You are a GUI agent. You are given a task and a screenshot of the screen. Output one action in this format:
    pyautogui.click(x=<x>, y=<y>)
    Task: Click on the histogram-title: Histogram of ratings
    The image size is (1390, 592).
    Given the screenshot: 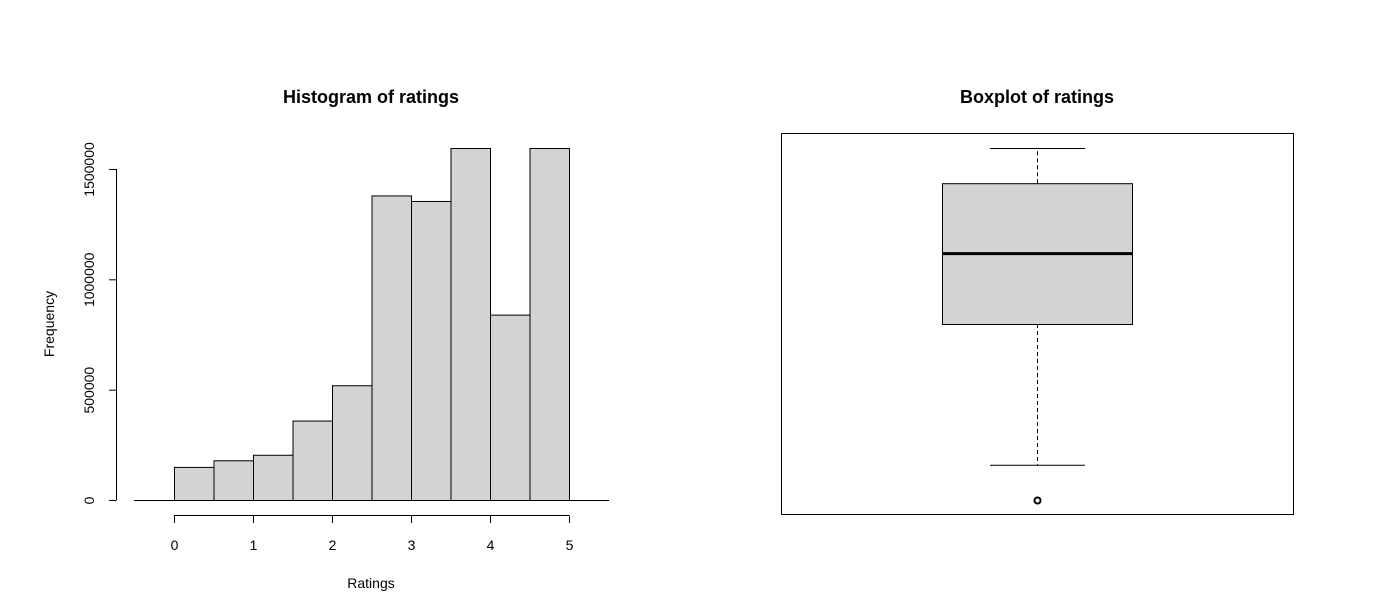 What is the action you would take?
    pyautogui.click(x=371, y=97)
    